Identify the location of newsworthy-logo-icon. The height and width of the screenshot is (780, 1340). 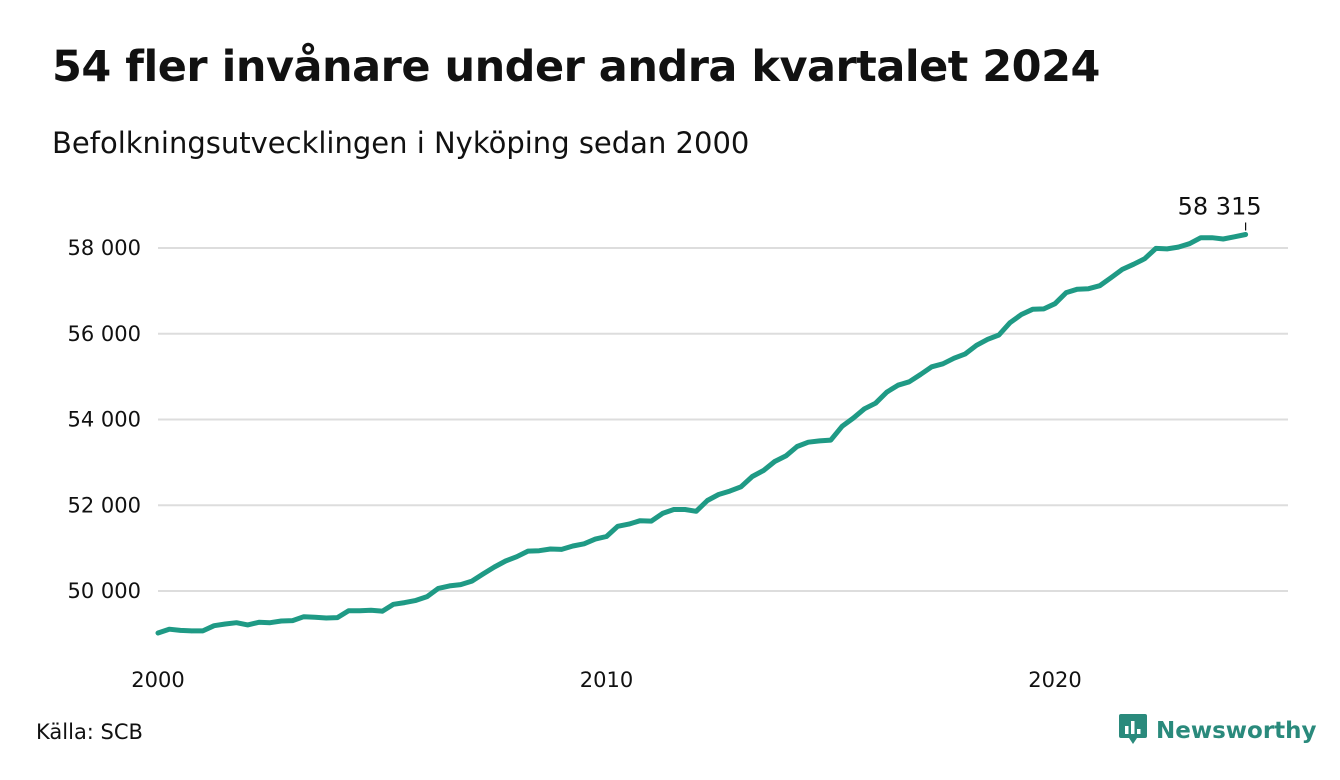
(1133, 731).